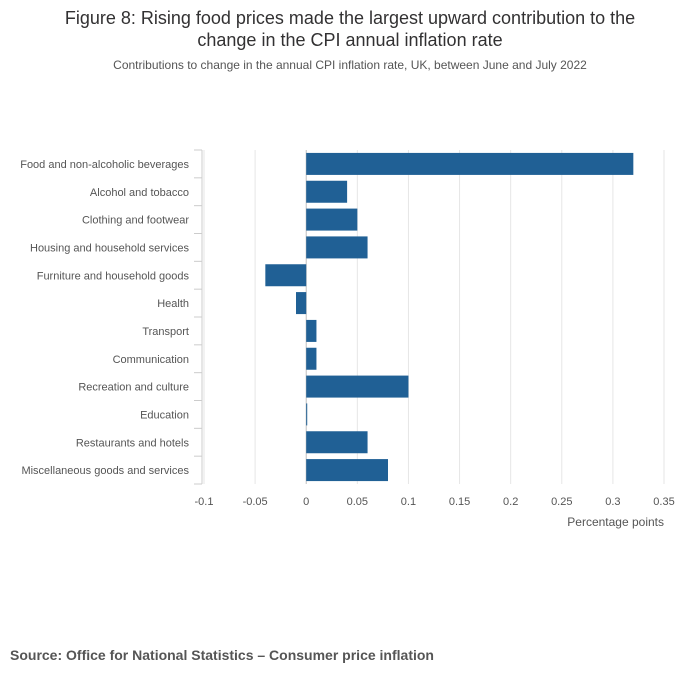  Describe the element at coordinates (615, 522) in the screenshot. I see `x-axis-title: Percentage points` at that location.